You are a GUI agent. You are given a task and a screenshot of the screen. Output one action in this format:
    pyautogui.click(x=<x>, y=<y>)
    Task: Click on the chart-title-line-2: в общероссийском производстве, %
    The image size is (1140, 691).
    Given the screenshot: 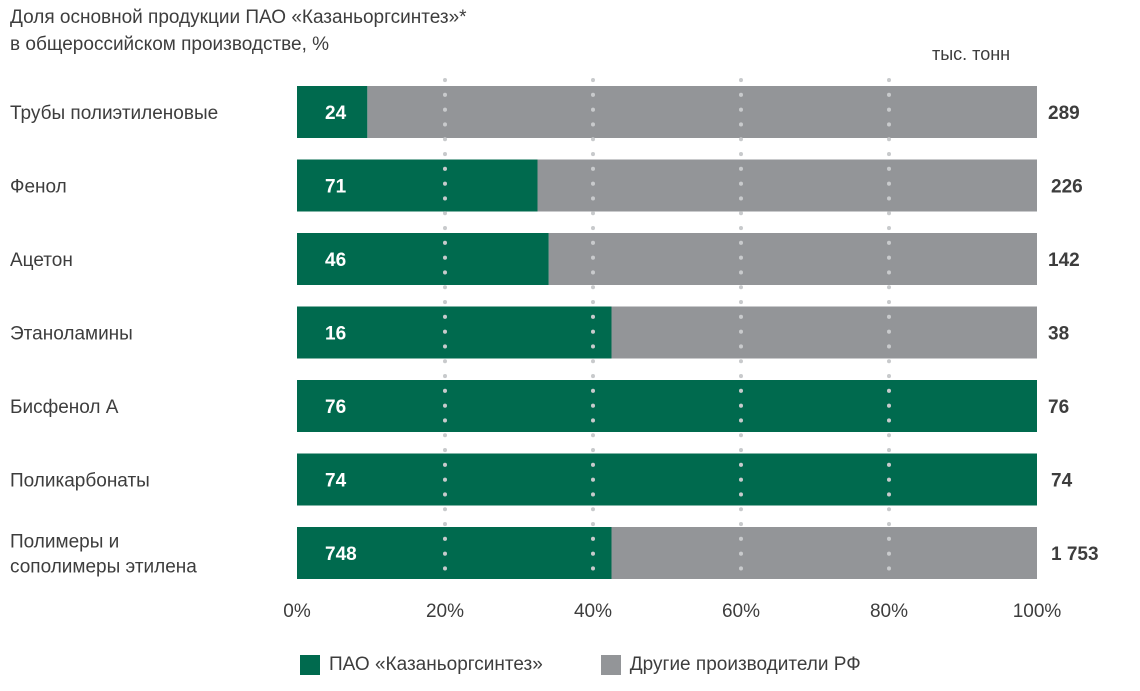 What is the action you would take?
    pyautogui.click(x=170, y=44)
    